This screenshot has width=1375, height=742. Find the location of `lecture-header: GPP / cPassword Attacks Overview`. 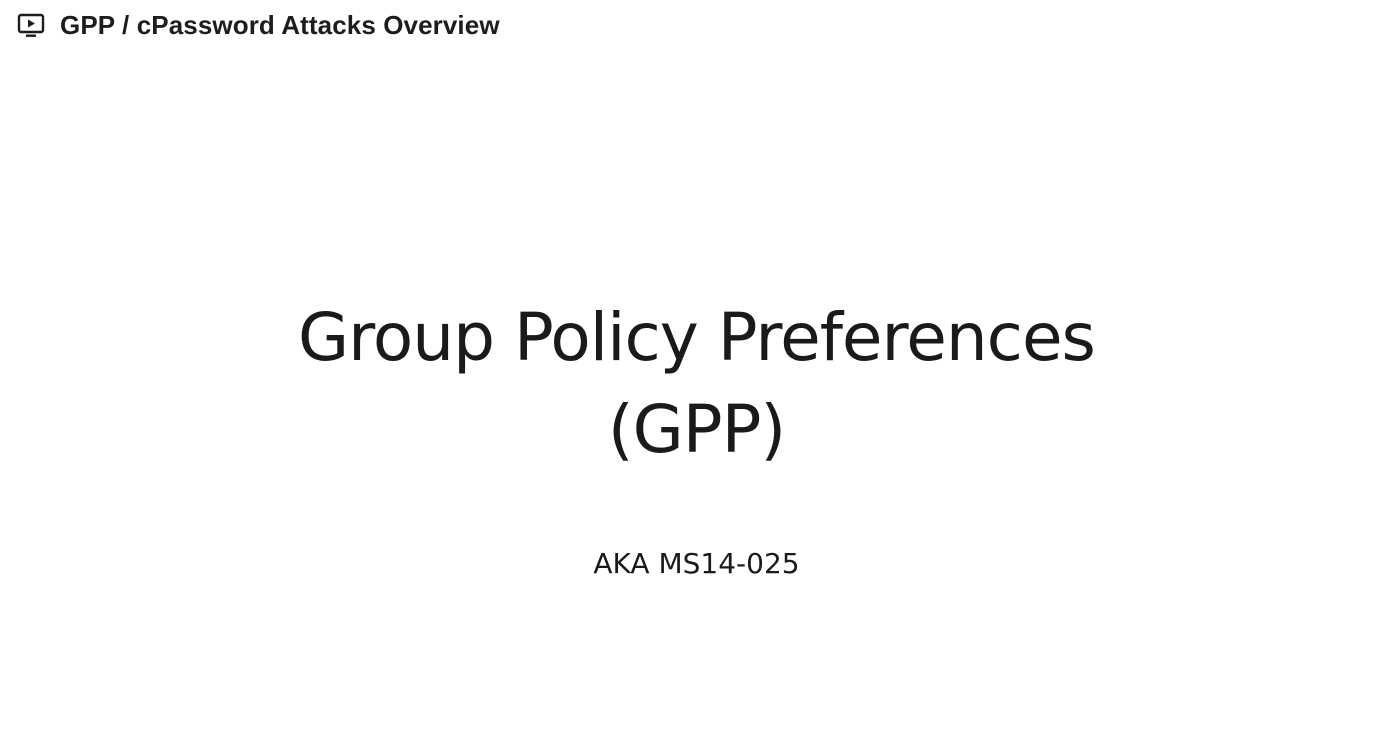

lecture-header: GPP / cPassword Attacks Overview is located at coordinates (258, 25).